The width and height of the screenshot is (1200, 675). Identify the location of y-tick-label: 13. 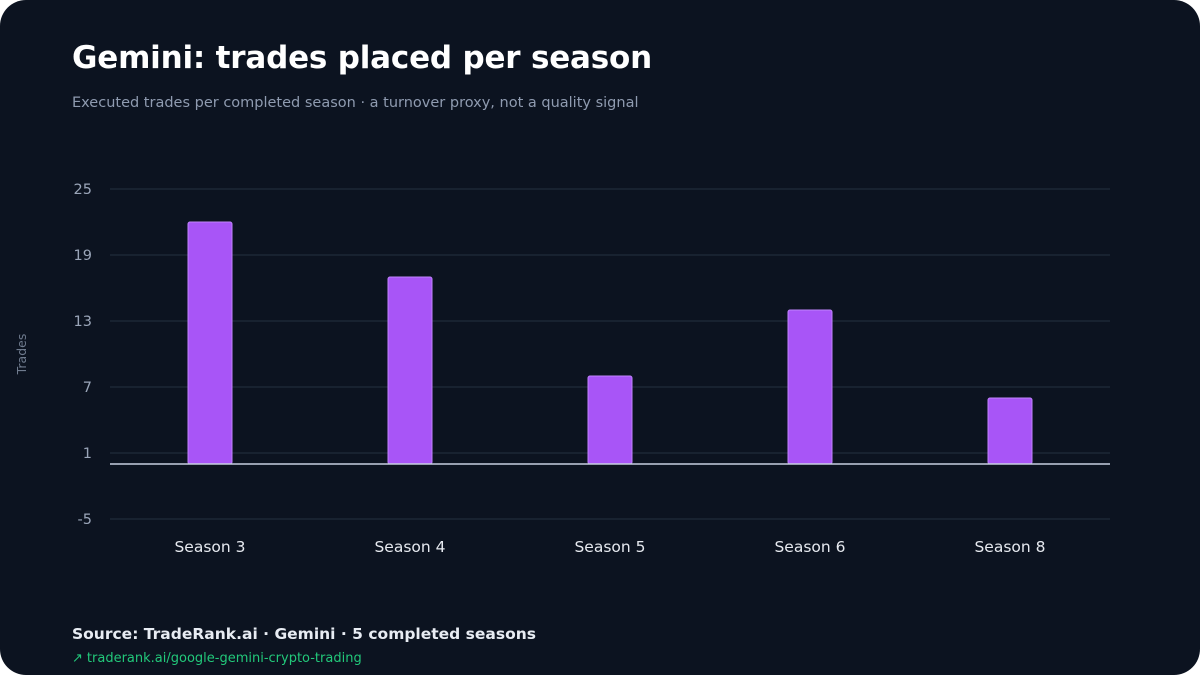
(83, 322).